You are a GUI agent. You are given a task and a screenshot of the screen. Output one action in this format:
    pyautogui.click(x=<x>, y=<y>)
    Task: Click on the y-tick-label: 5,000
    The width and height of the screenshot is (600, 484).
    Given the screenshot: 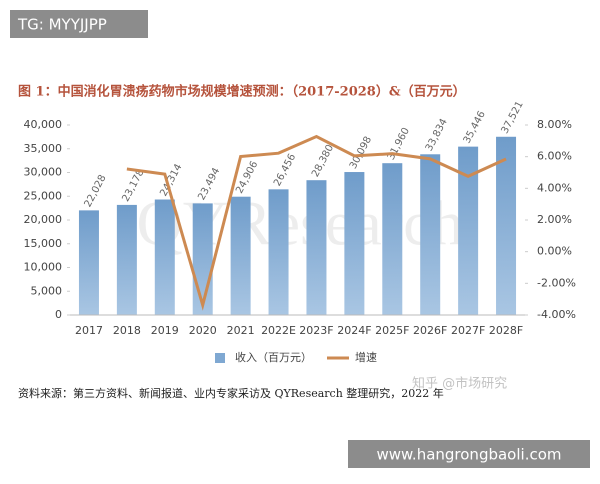 What is the action you would take?
    pyautogui.click(x=47, y=290)
    